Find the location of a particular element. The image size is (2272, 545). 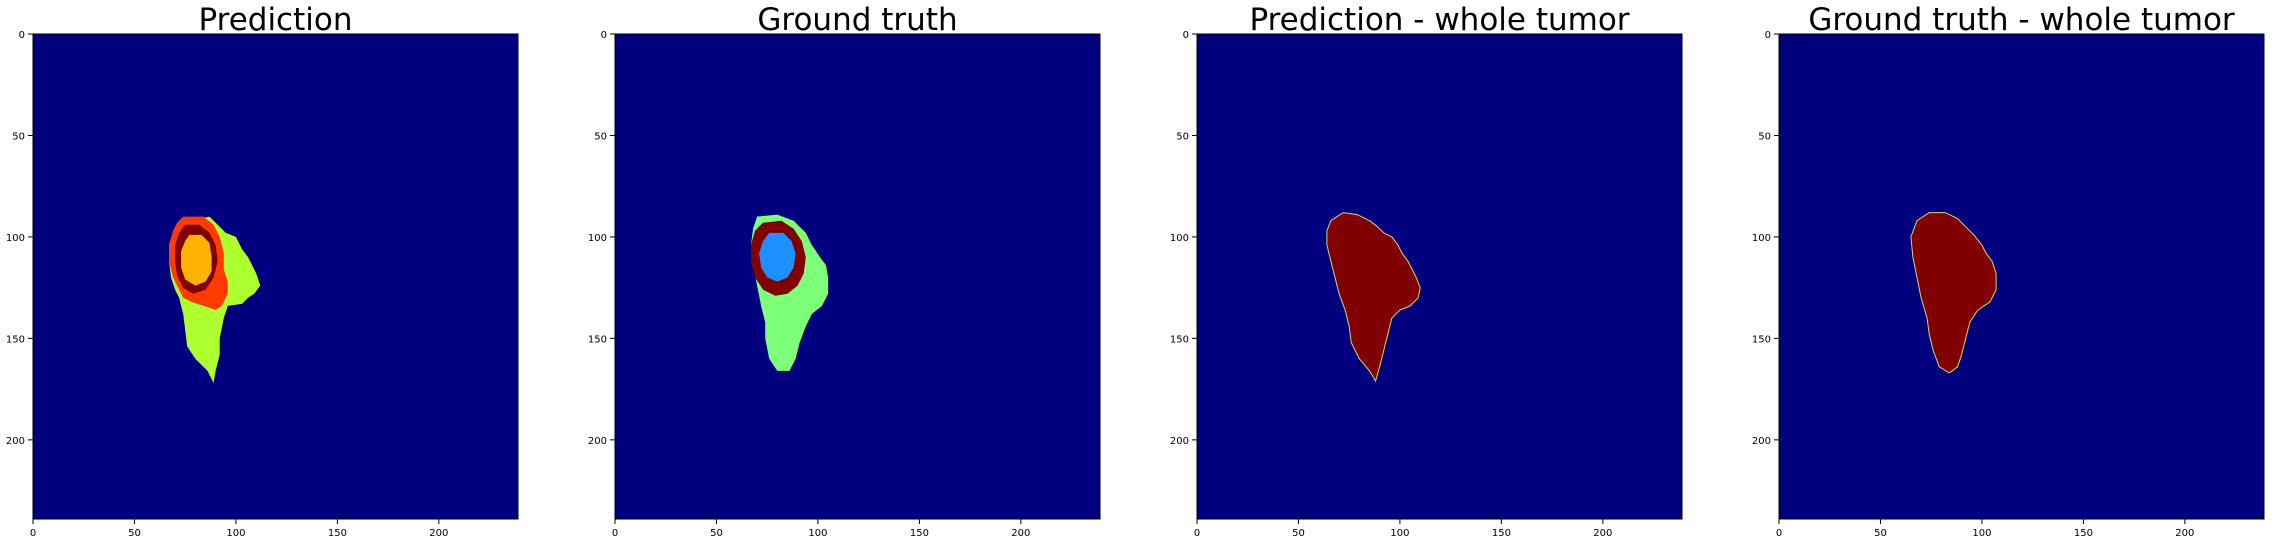

panel-title: Ground truth is located at coordinates (857, 20).